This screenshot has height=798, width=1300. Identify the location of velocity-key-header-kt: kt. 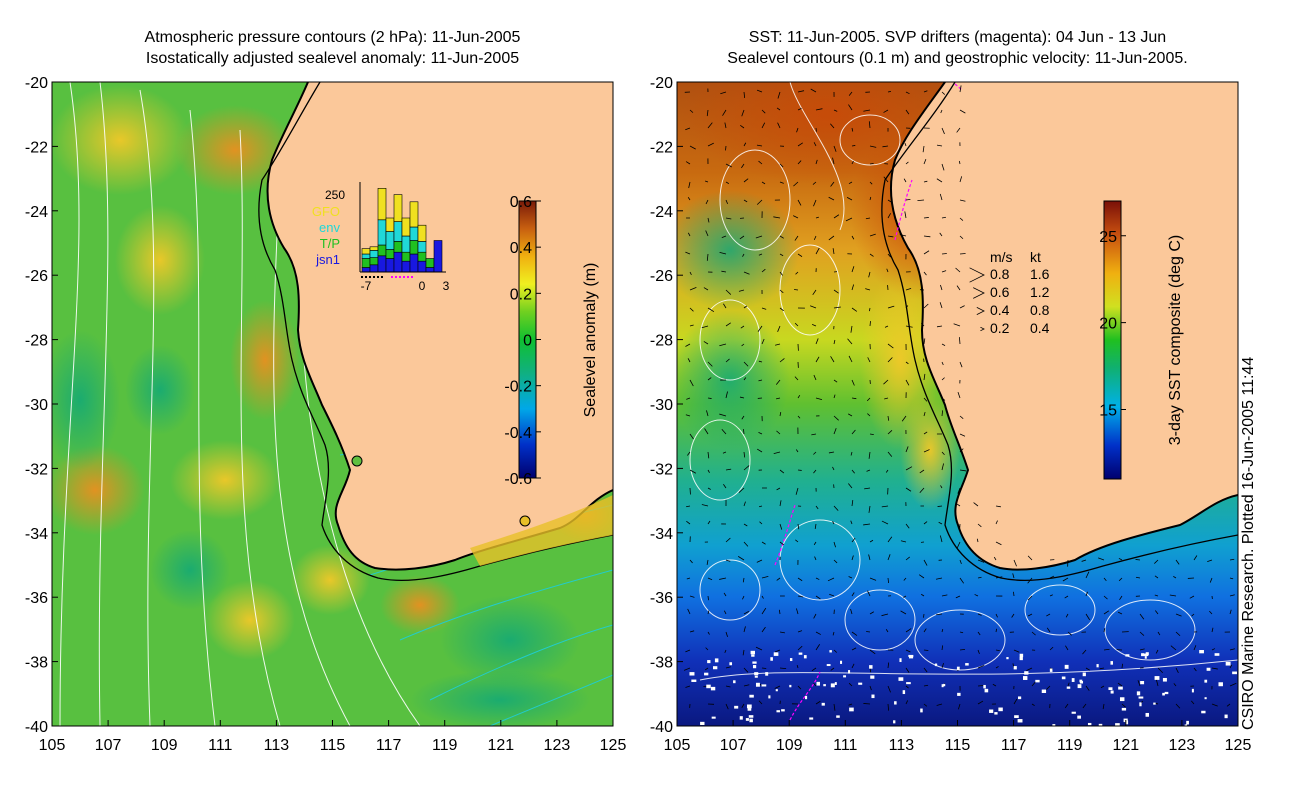
(1035, 257).